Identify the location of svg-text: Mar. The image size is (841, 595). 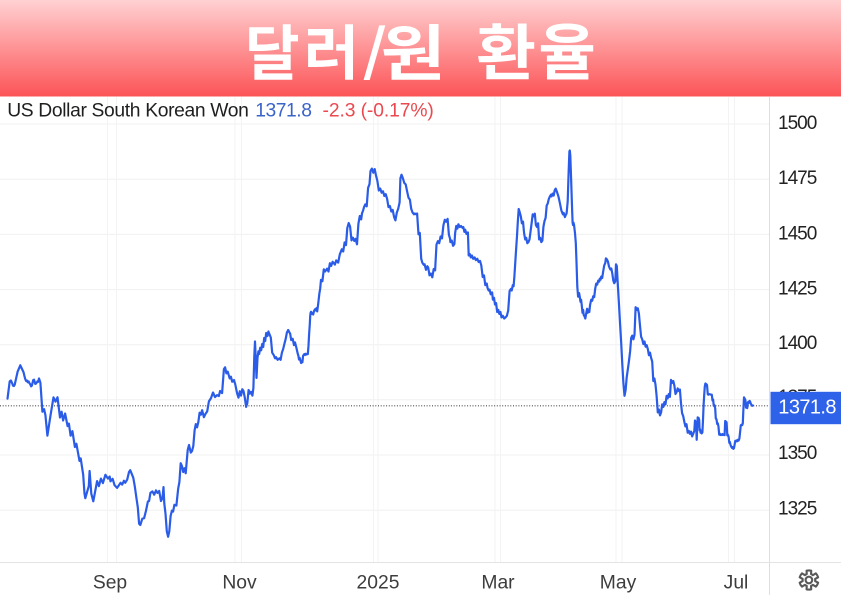
(498, 582).